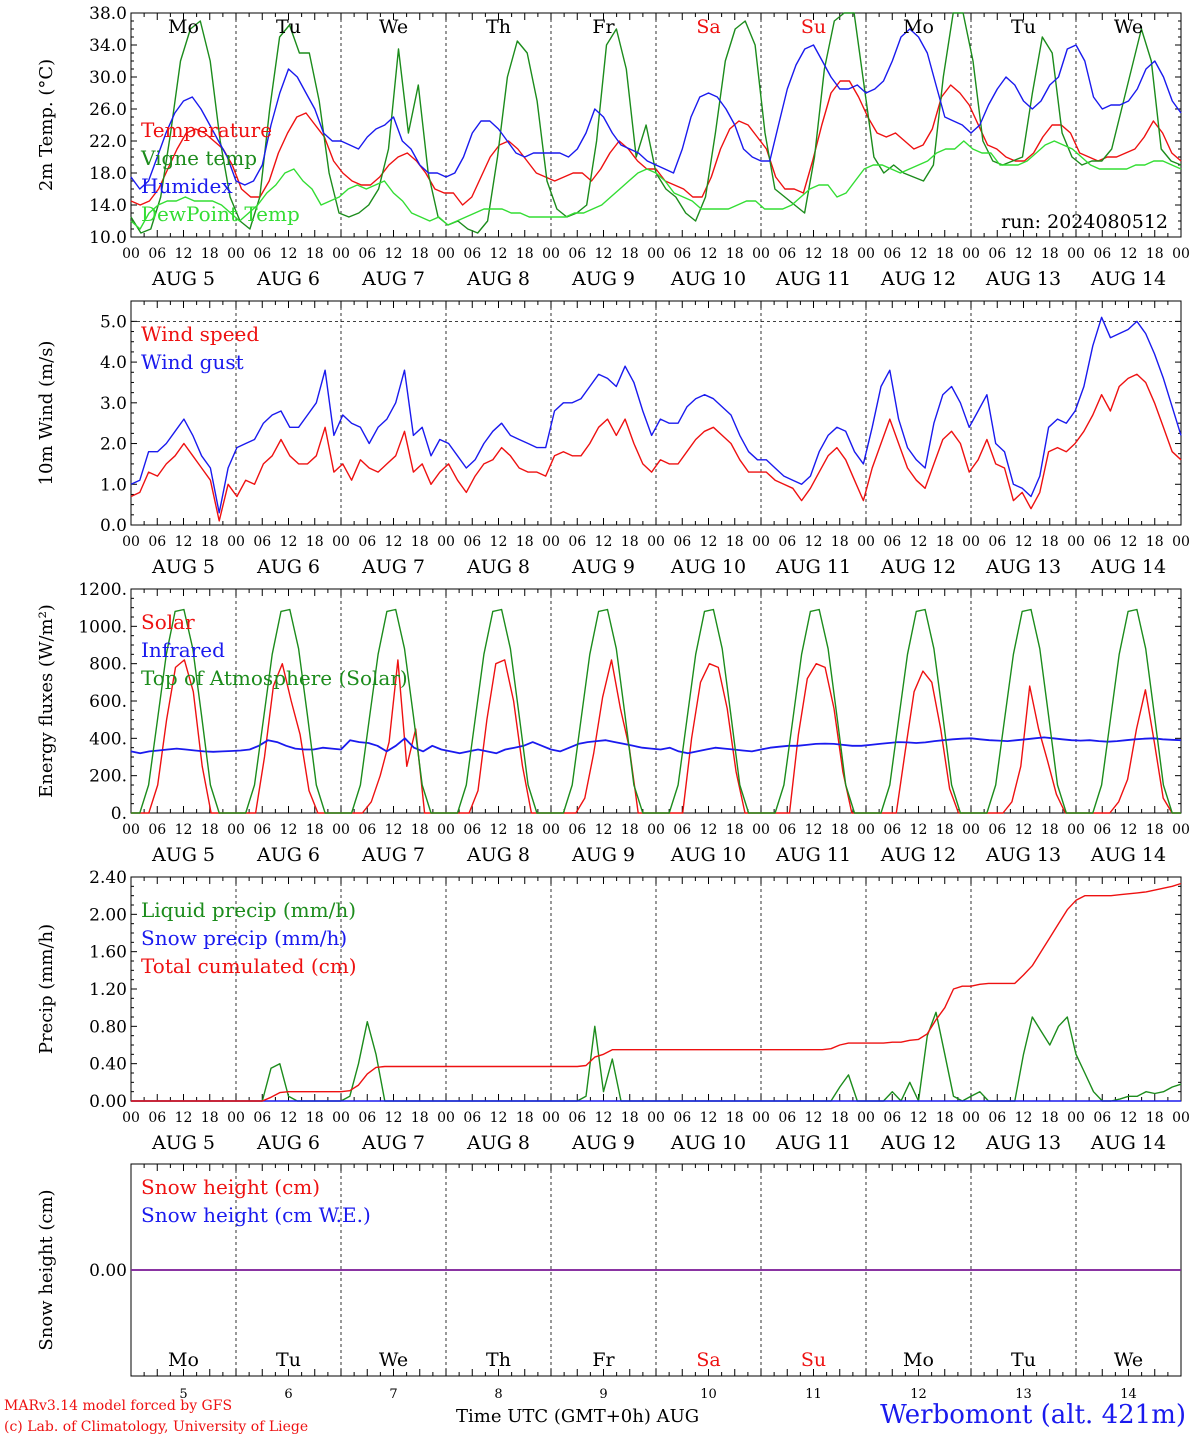  I want to click on date-label: 6, so click(288, 1394).